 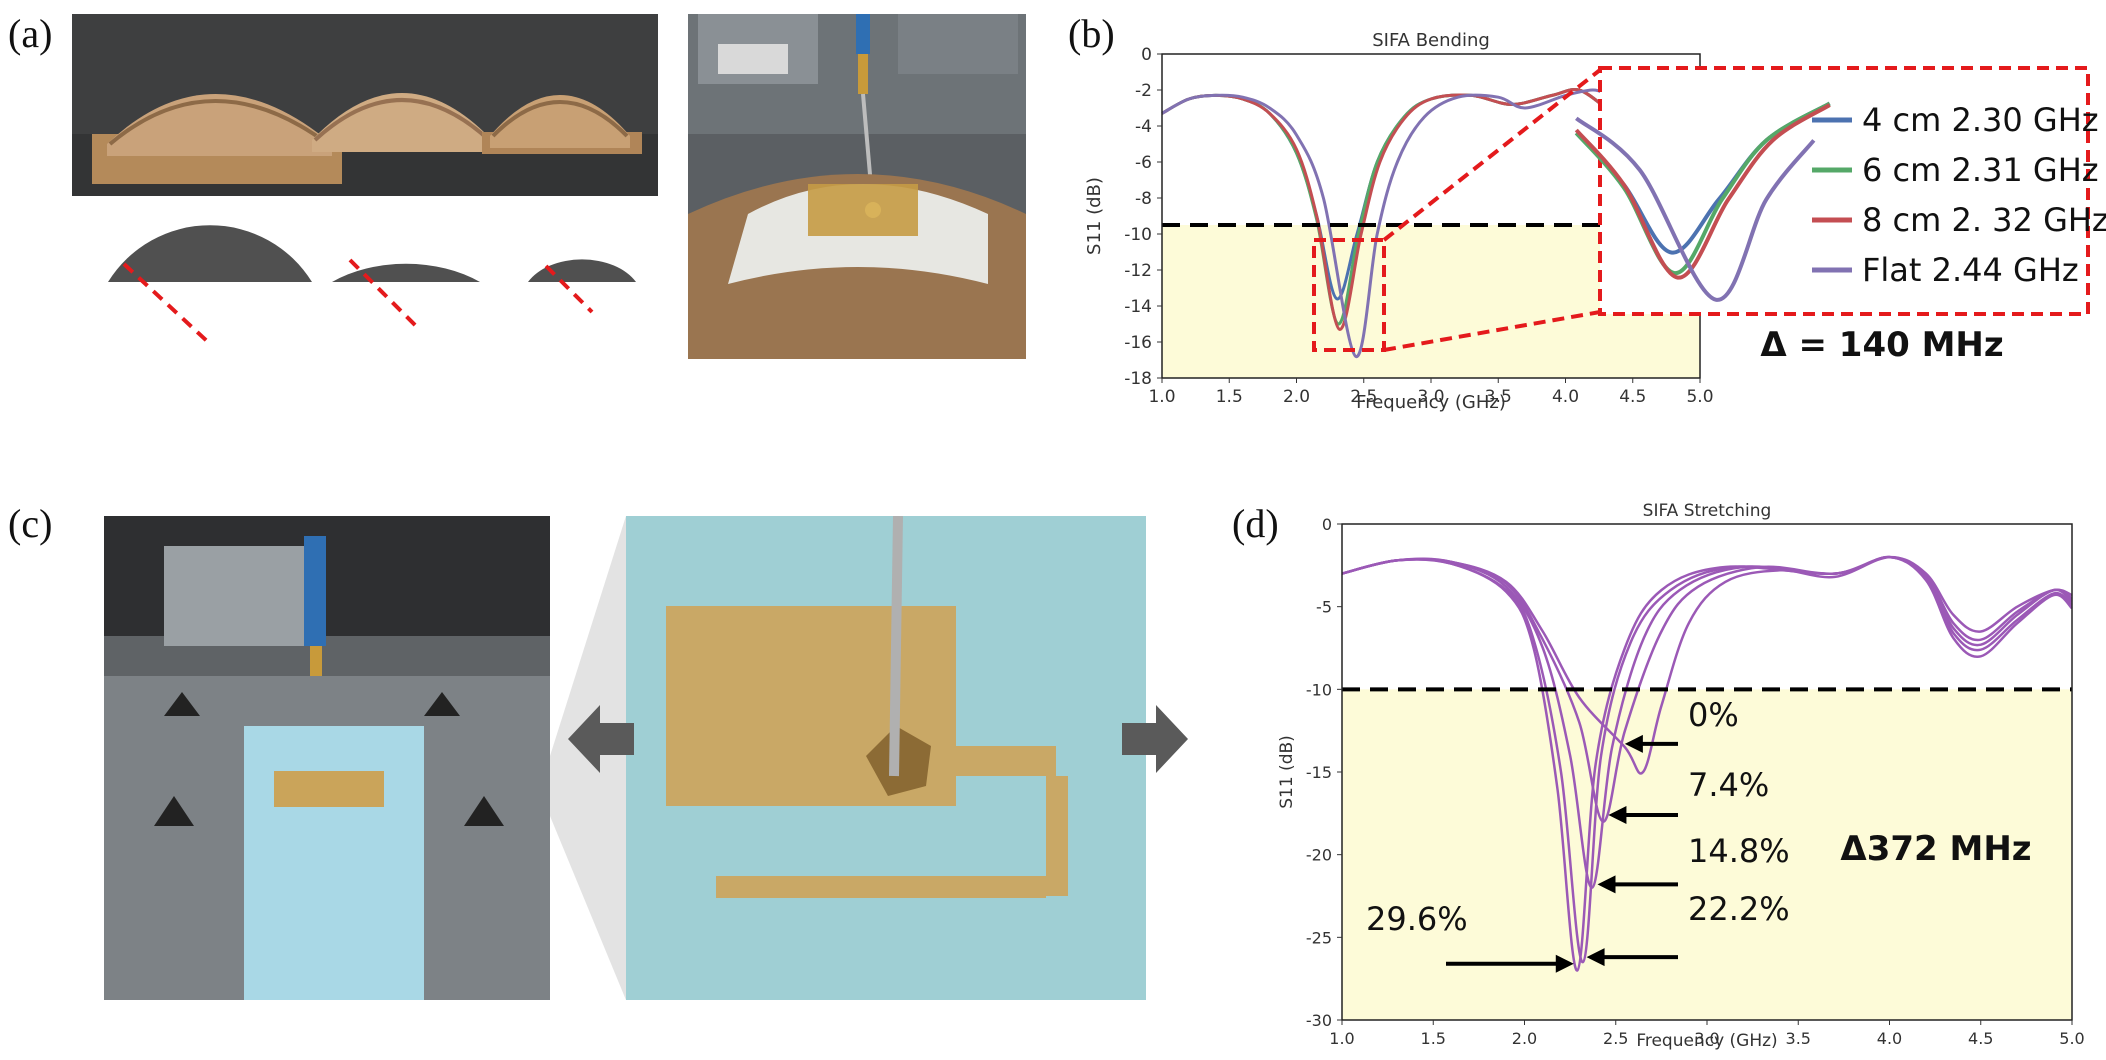 I want to click on b-y-tick-label: -18, so click(x=1138, y=379).